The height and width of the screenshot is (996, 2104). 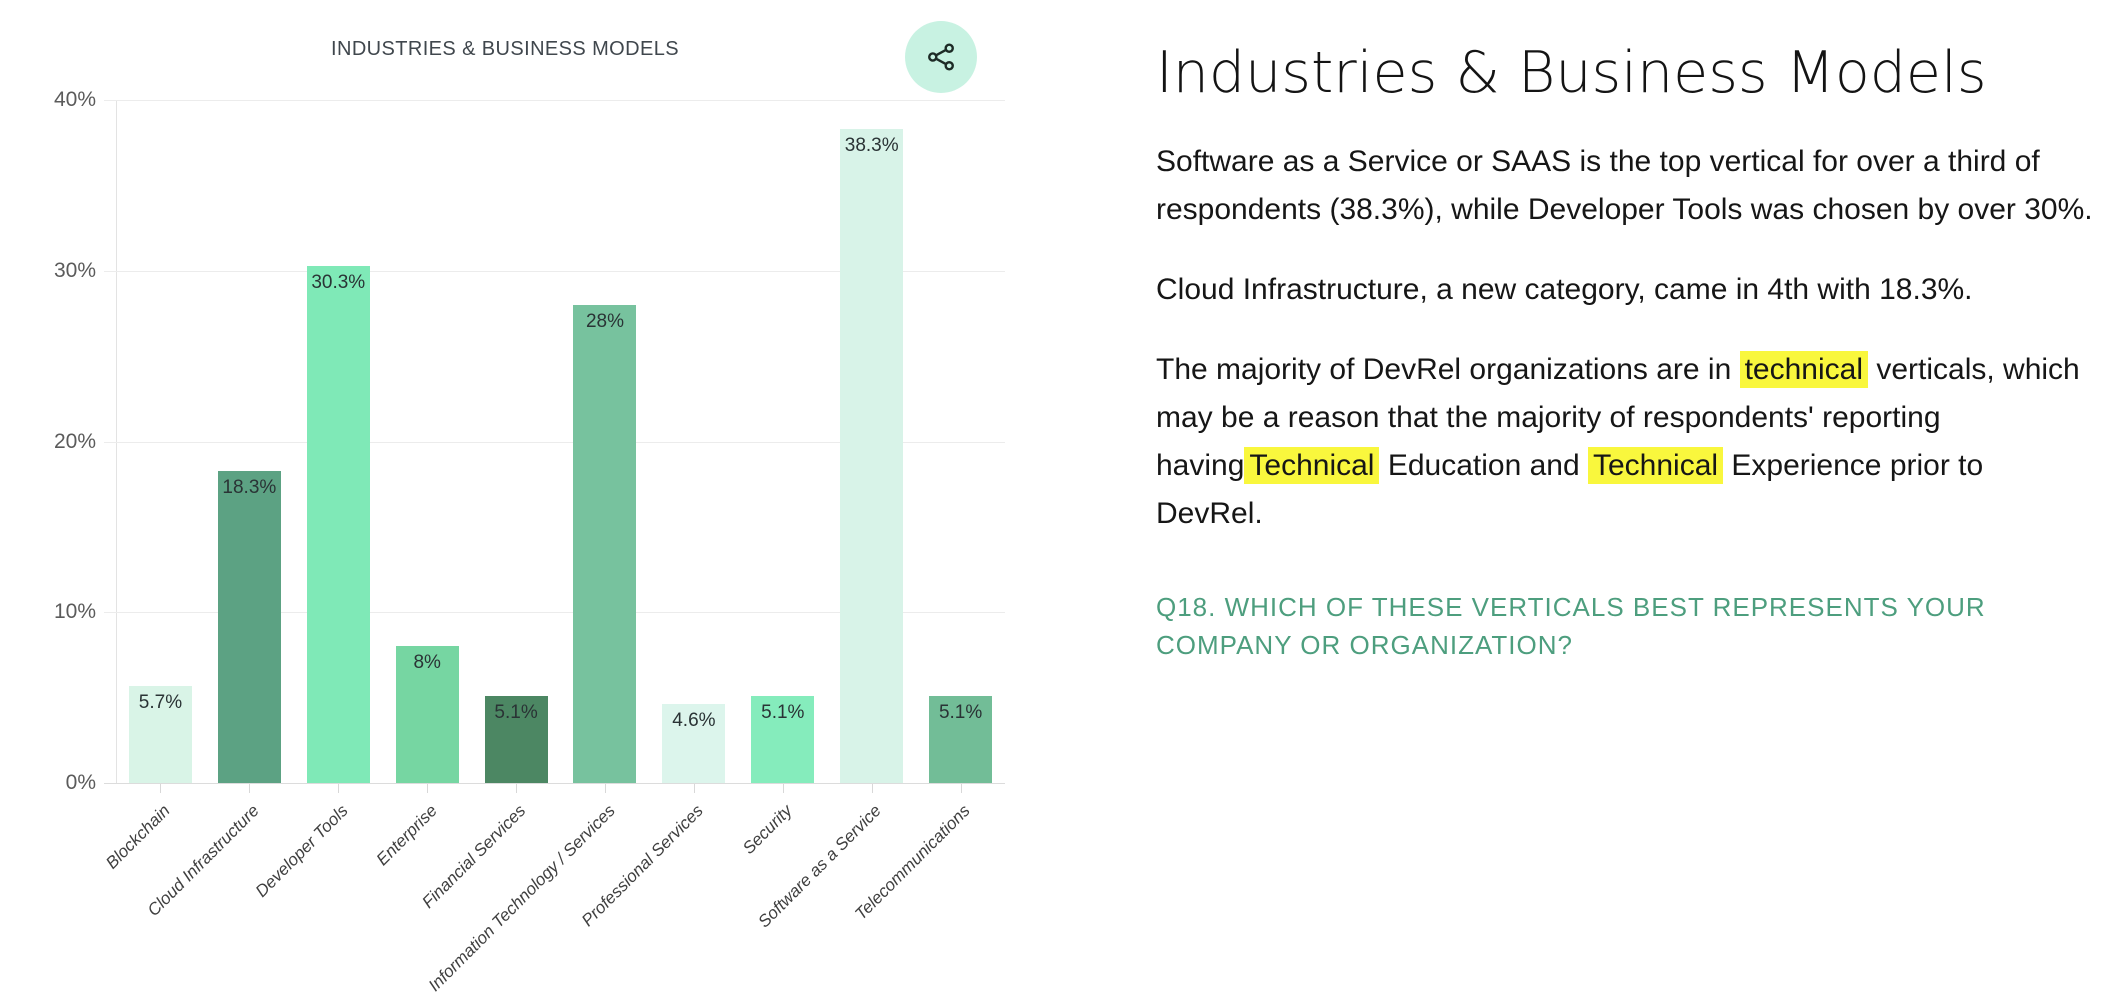 I want to click on y-axis-tick-label: 30%, so click(x=74, y=270).